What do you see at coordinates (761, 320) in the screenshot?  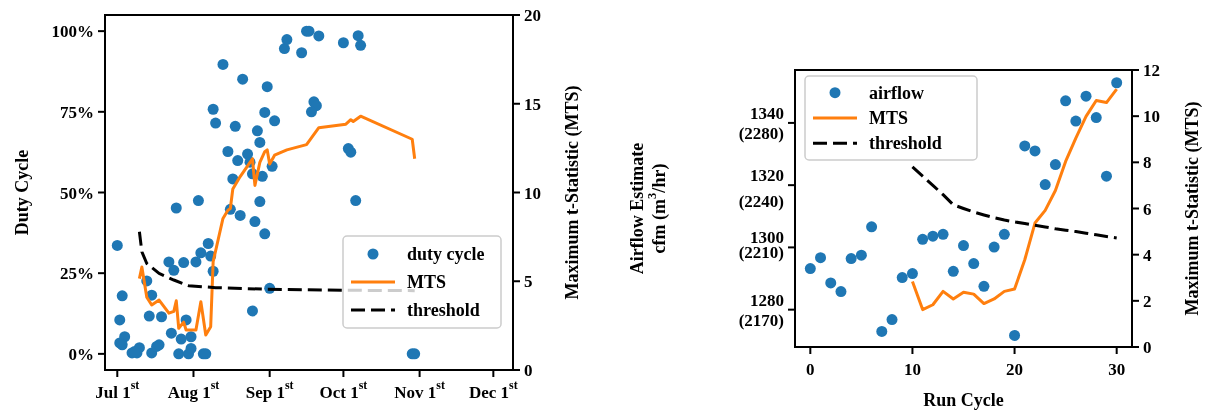 I see `y3-tick-label: (2170)` at bounding box center [761, 320].